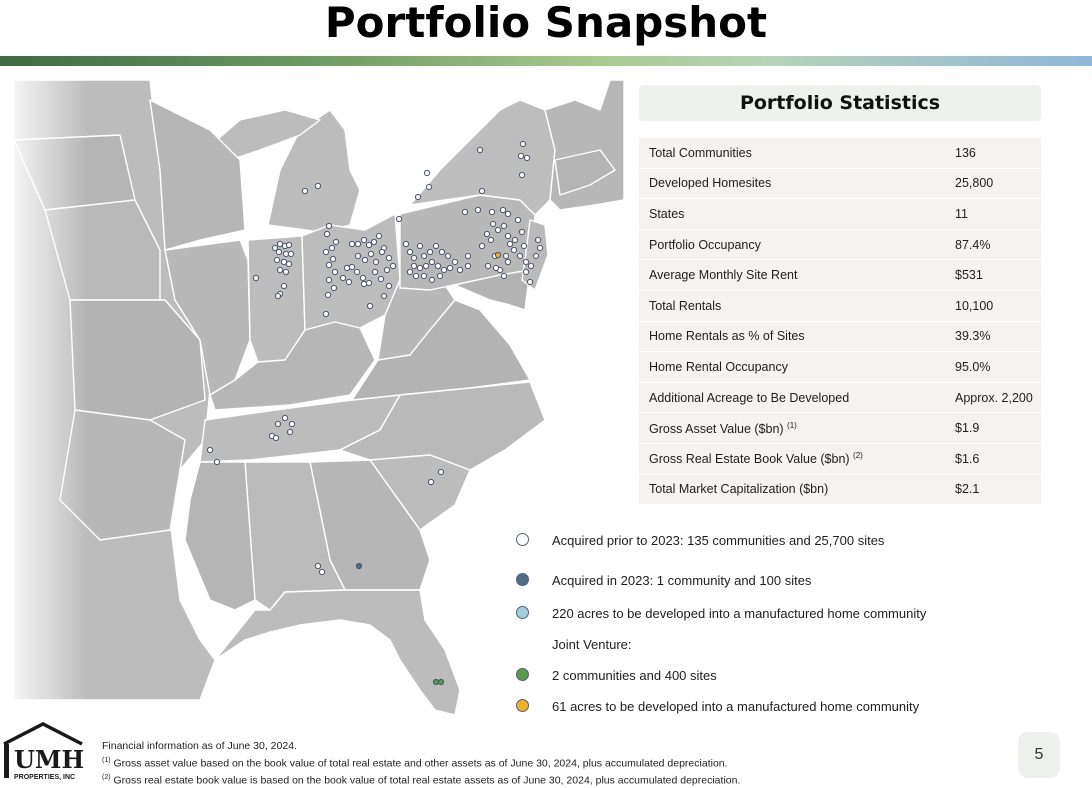 The width and height of the screenshot is (1092, 788). I want to click on stats-value: 87.4%, so click(998, 245).